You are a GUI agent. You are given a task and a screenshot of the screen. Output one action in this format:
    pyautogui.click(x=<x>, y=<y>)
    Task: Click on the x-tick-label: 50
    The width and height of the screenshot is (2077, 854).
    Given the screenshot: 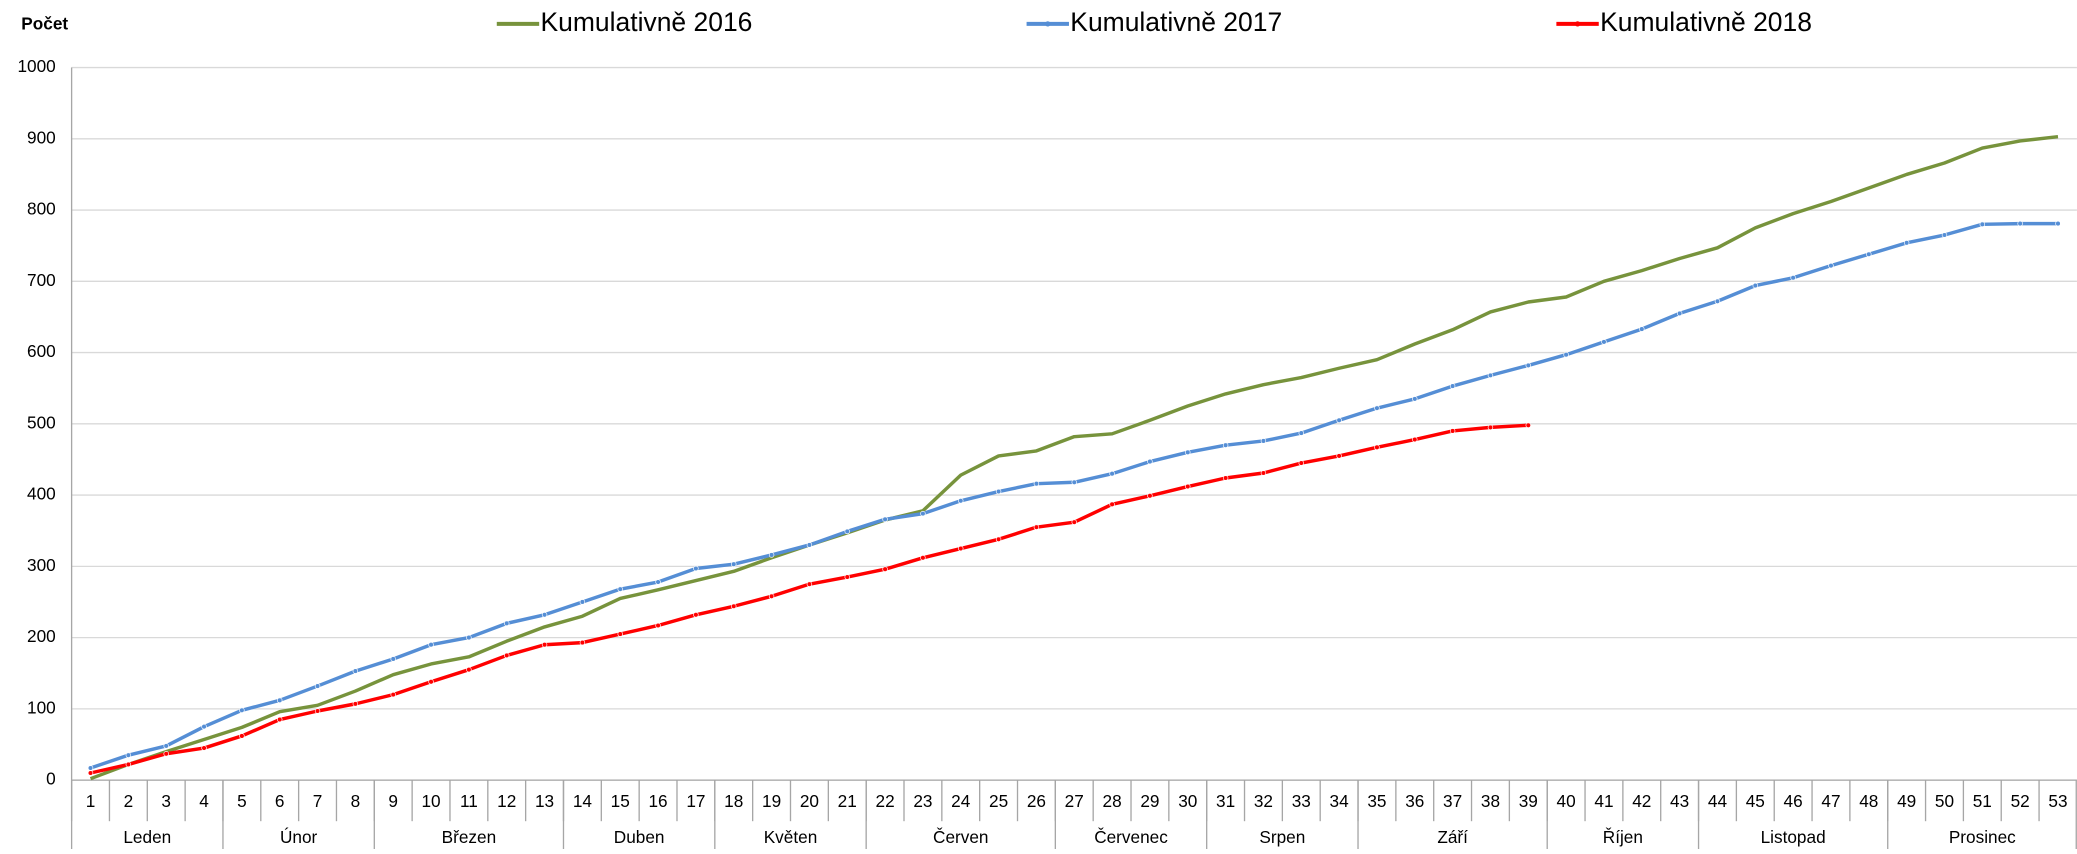 What is the action you would take?
    pyautogui.click(x=1944, y=801)
    